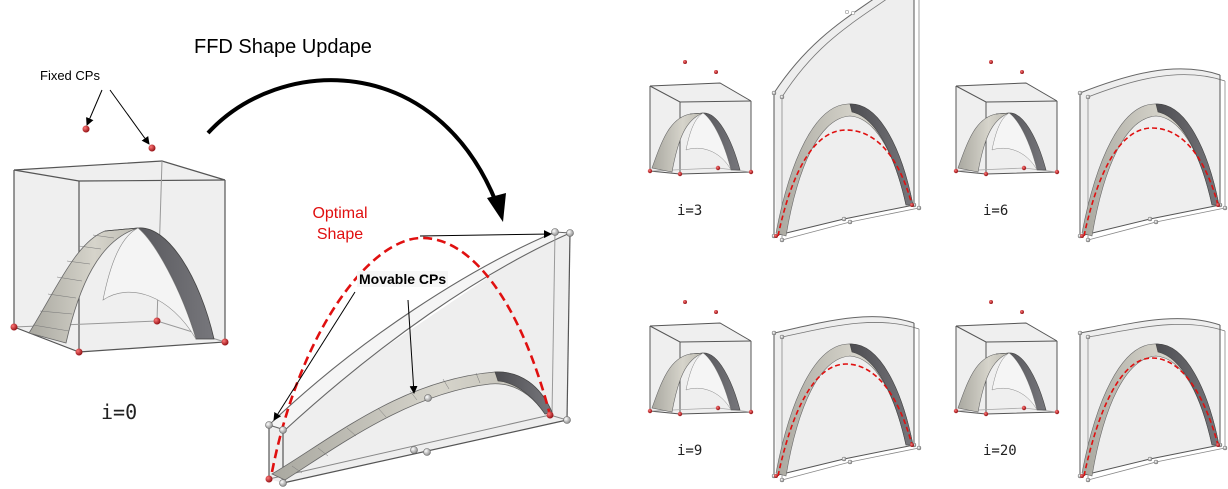 The height and width of the screenshot is (489, 1228). Describe the element at coordinates (1090, 391) in the screenshot. I see `panel-i20` at that location.